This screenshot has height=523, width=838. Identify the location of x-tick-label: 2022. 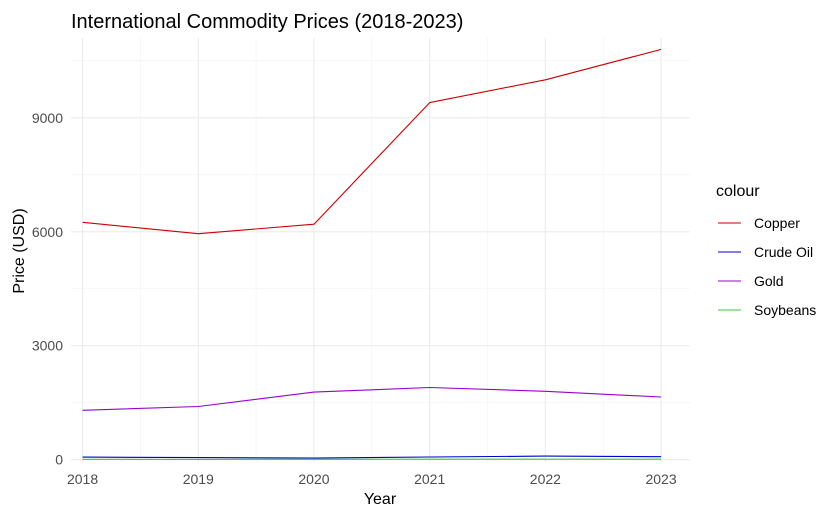
(545, 479).